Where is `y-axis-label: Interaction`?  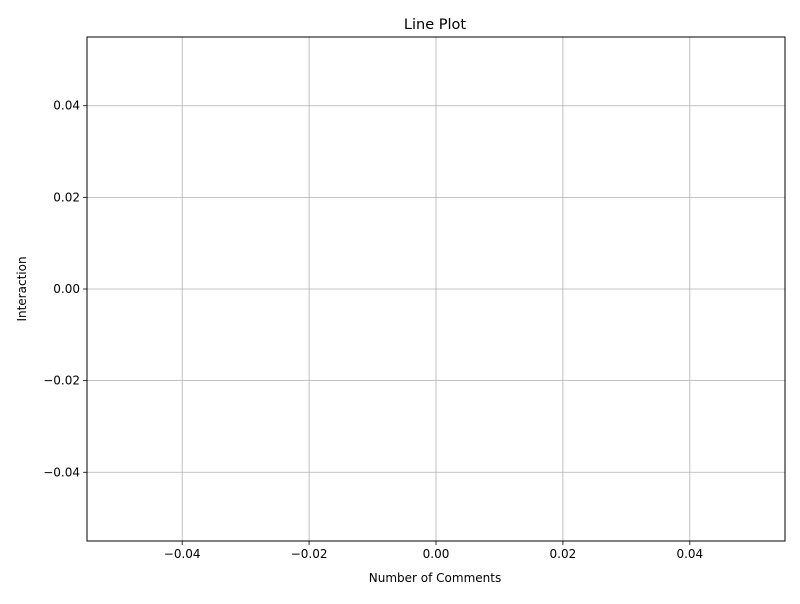 y-axis-label: Interaction is located at coordinates (22, 288).